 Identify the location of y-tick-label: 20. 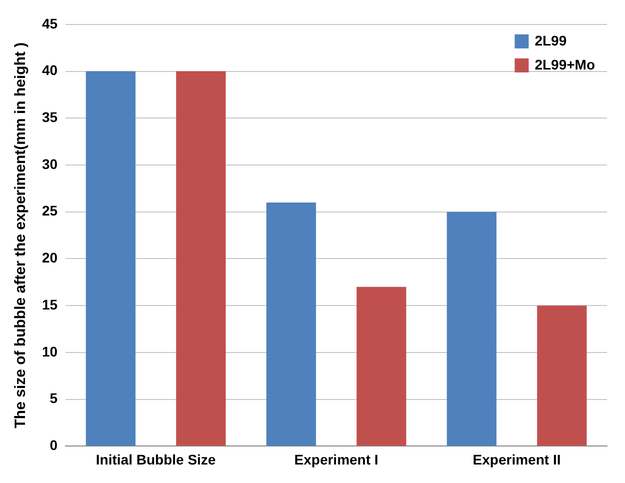
(50, 258).